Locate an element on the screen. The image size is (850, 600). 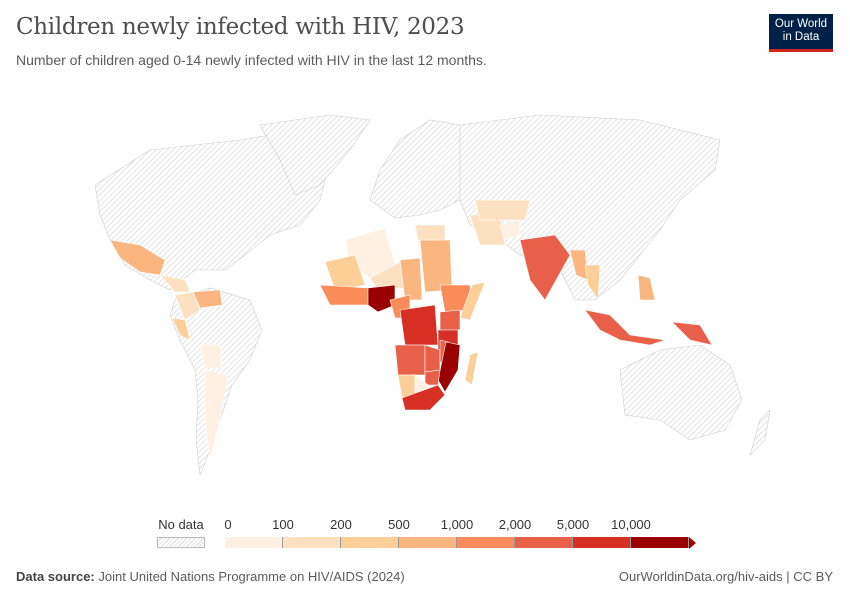
logo-line-1: Our World is located at coordinates (801, 24).